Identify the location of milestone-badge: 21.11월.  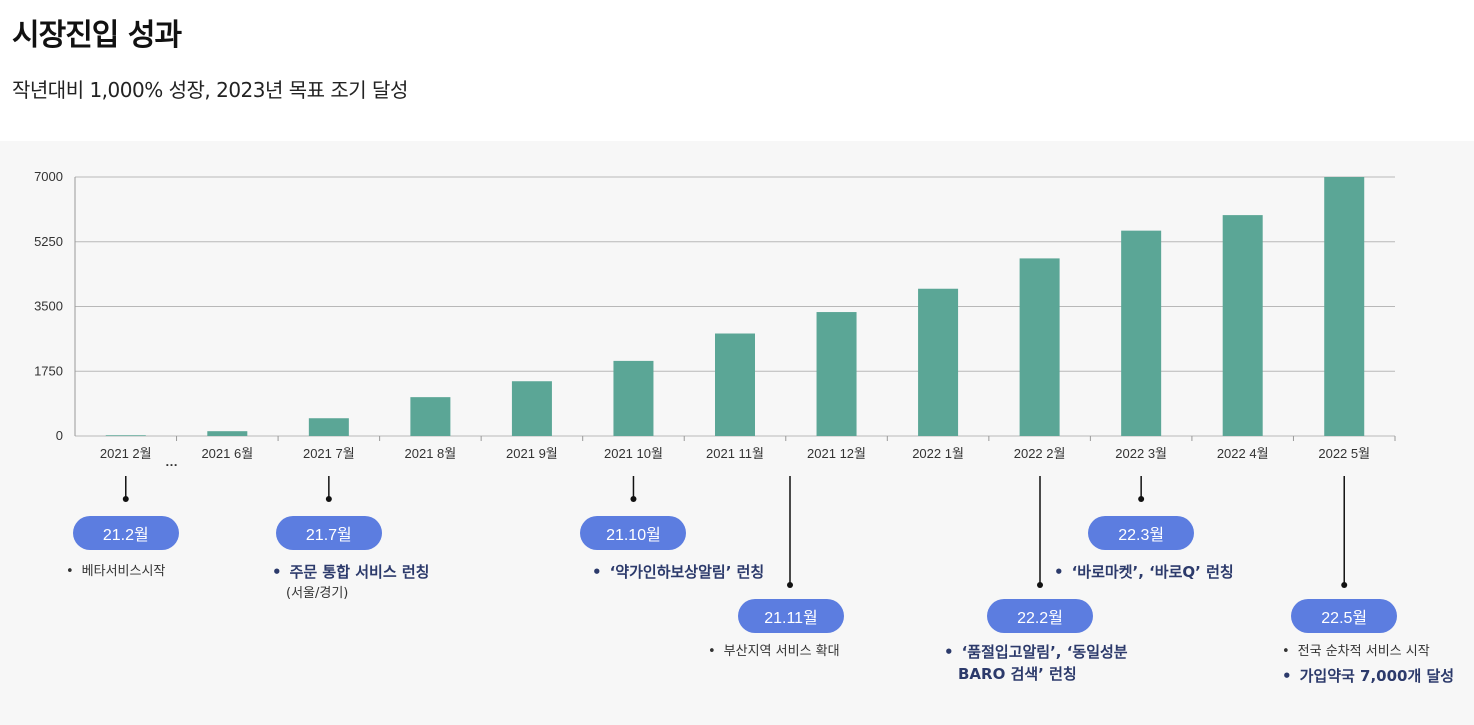
(791, 616).